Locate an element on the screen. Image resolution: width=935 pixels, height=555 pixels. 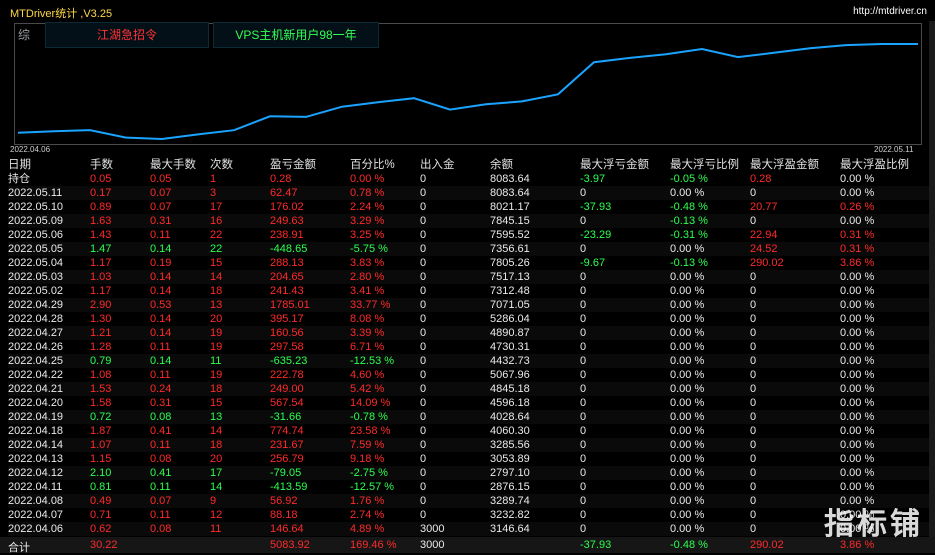
table-cell: 238.91 is located at coordinates (287, 235).